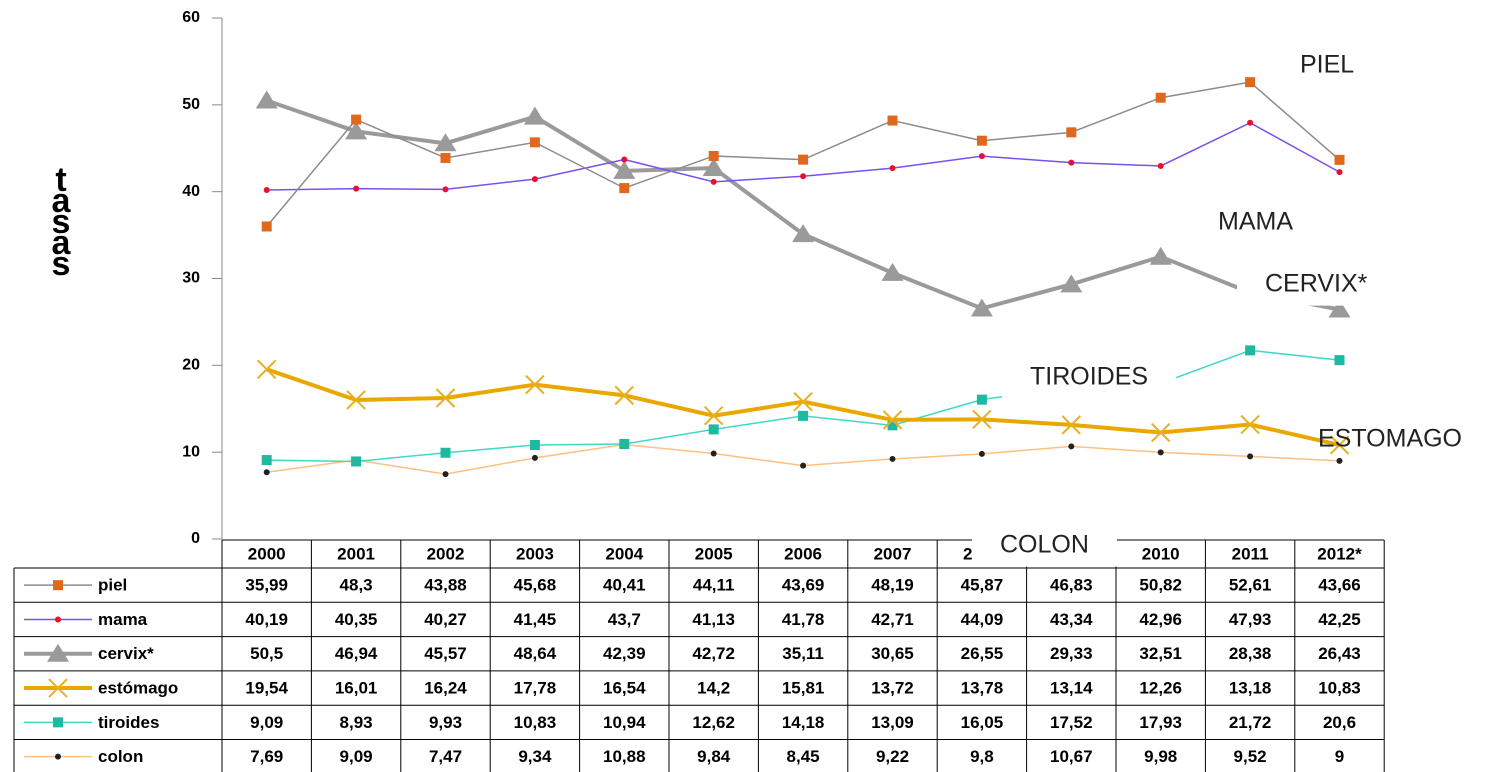 Image resolution: width=1494 pixels, height=772 pixels. What do you see at coordinates (61, 222) in the screenshot?
I see `y-axis-label: tasas` at bounding box center [61, 222].